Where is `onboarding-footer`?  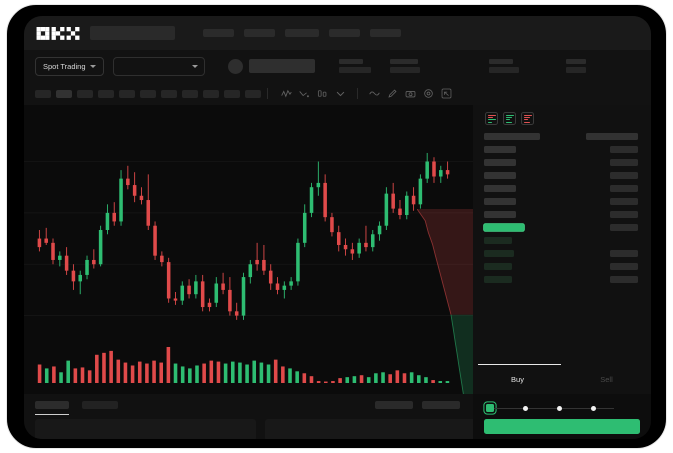
onboarding-footer is located at coordinates (562, 416).